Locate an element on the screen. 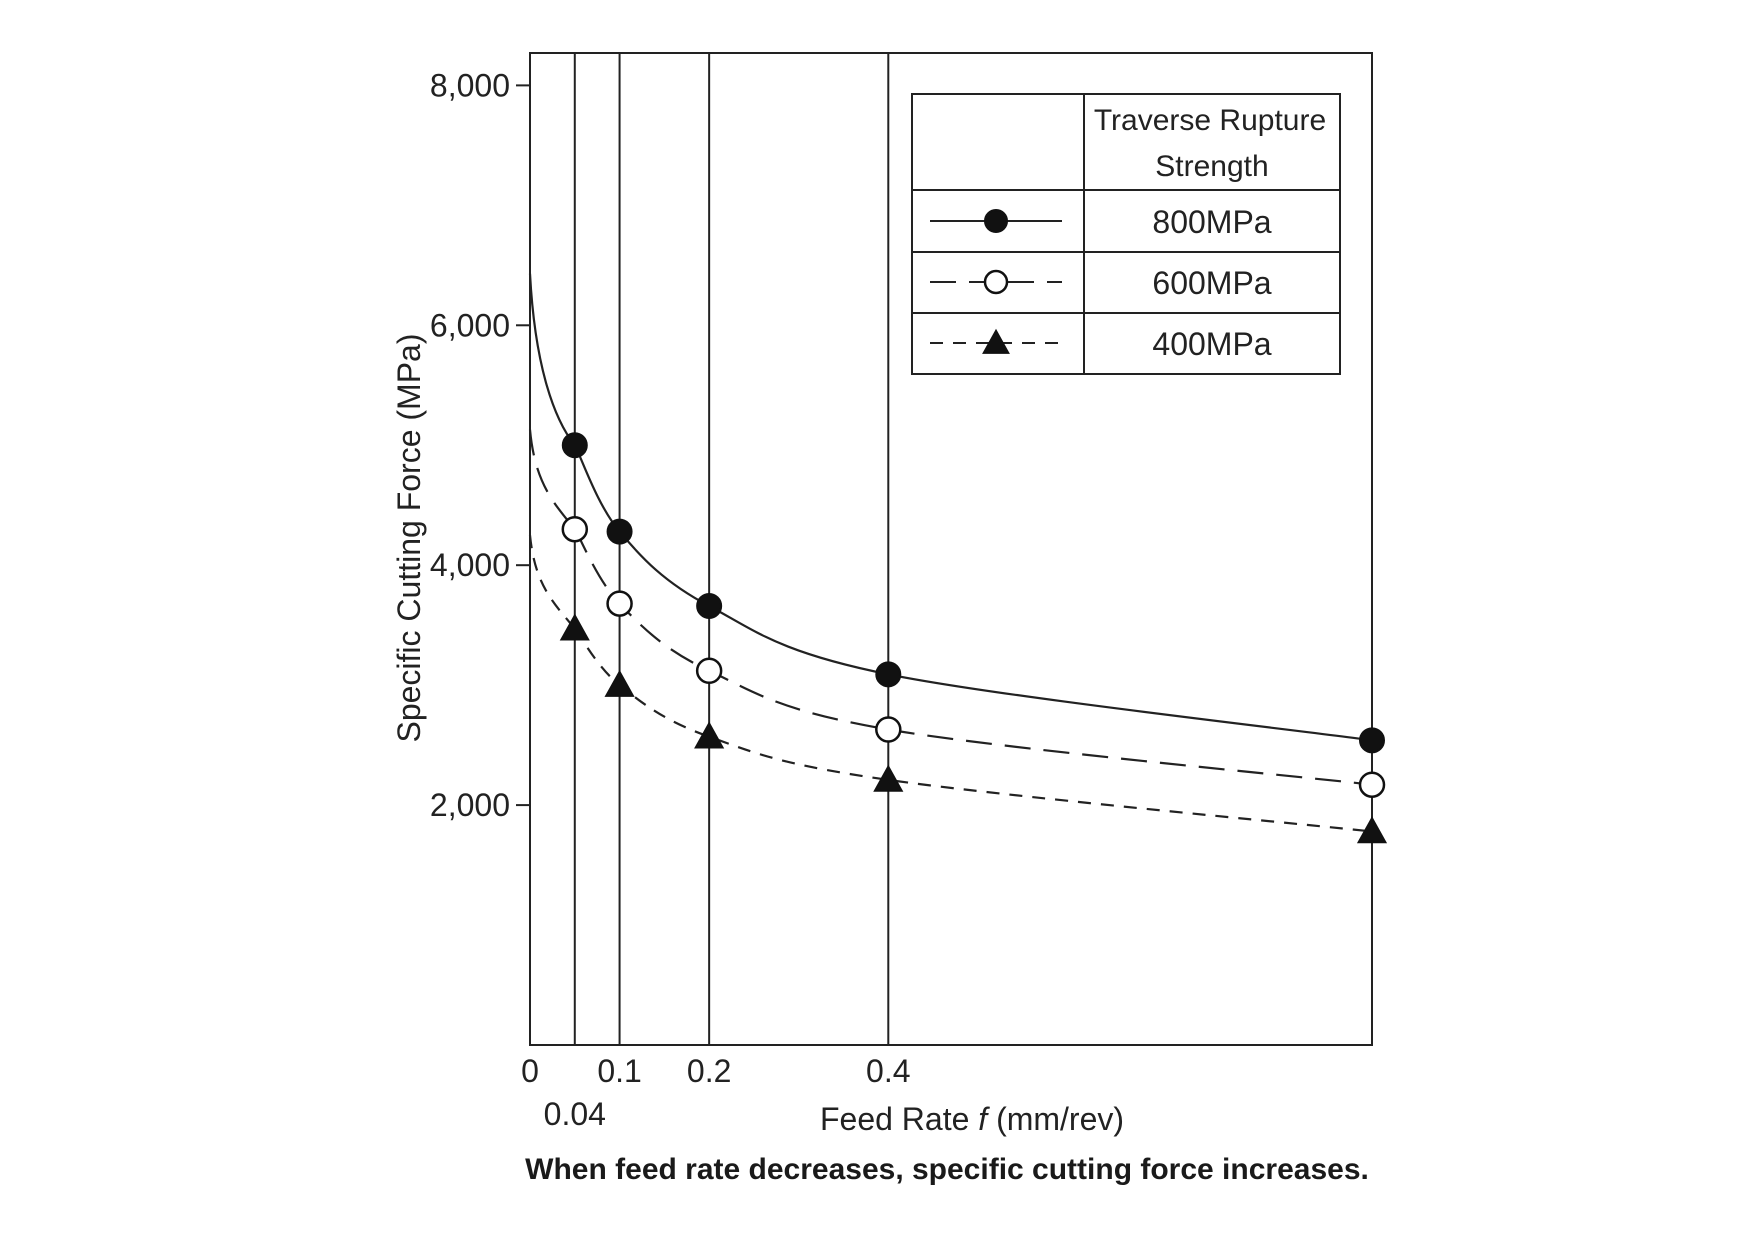 The height and width of the screenshot is (1240, 1760). legend-rows: 800MPa 600MPa 400MPa is located at coordinates (1101, 283).